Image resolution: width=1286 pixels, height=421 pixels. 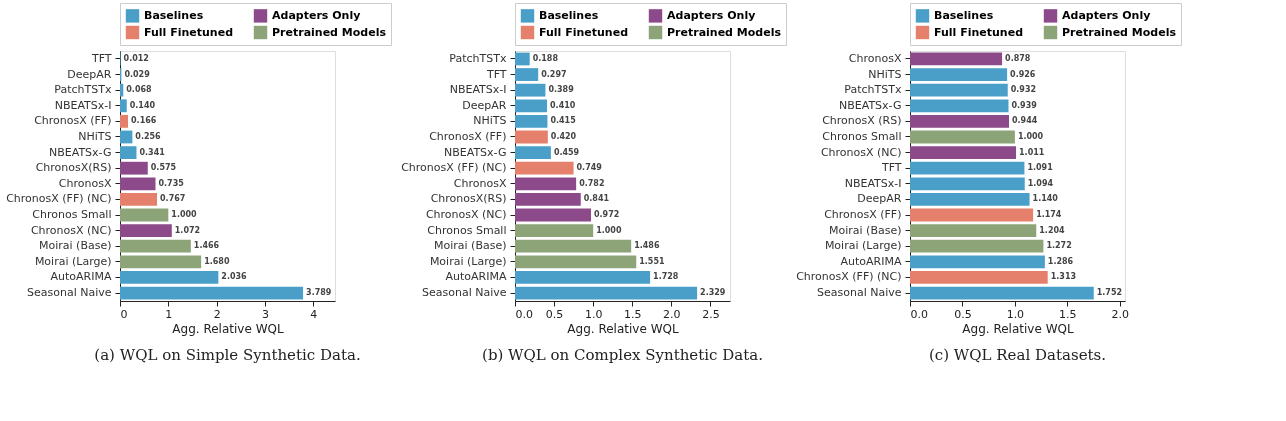 What do you see at coordinates (80, 152) in the screenshot?
I see `y-tick-label: NBEATSx-G` at bounding box center [80, 152].